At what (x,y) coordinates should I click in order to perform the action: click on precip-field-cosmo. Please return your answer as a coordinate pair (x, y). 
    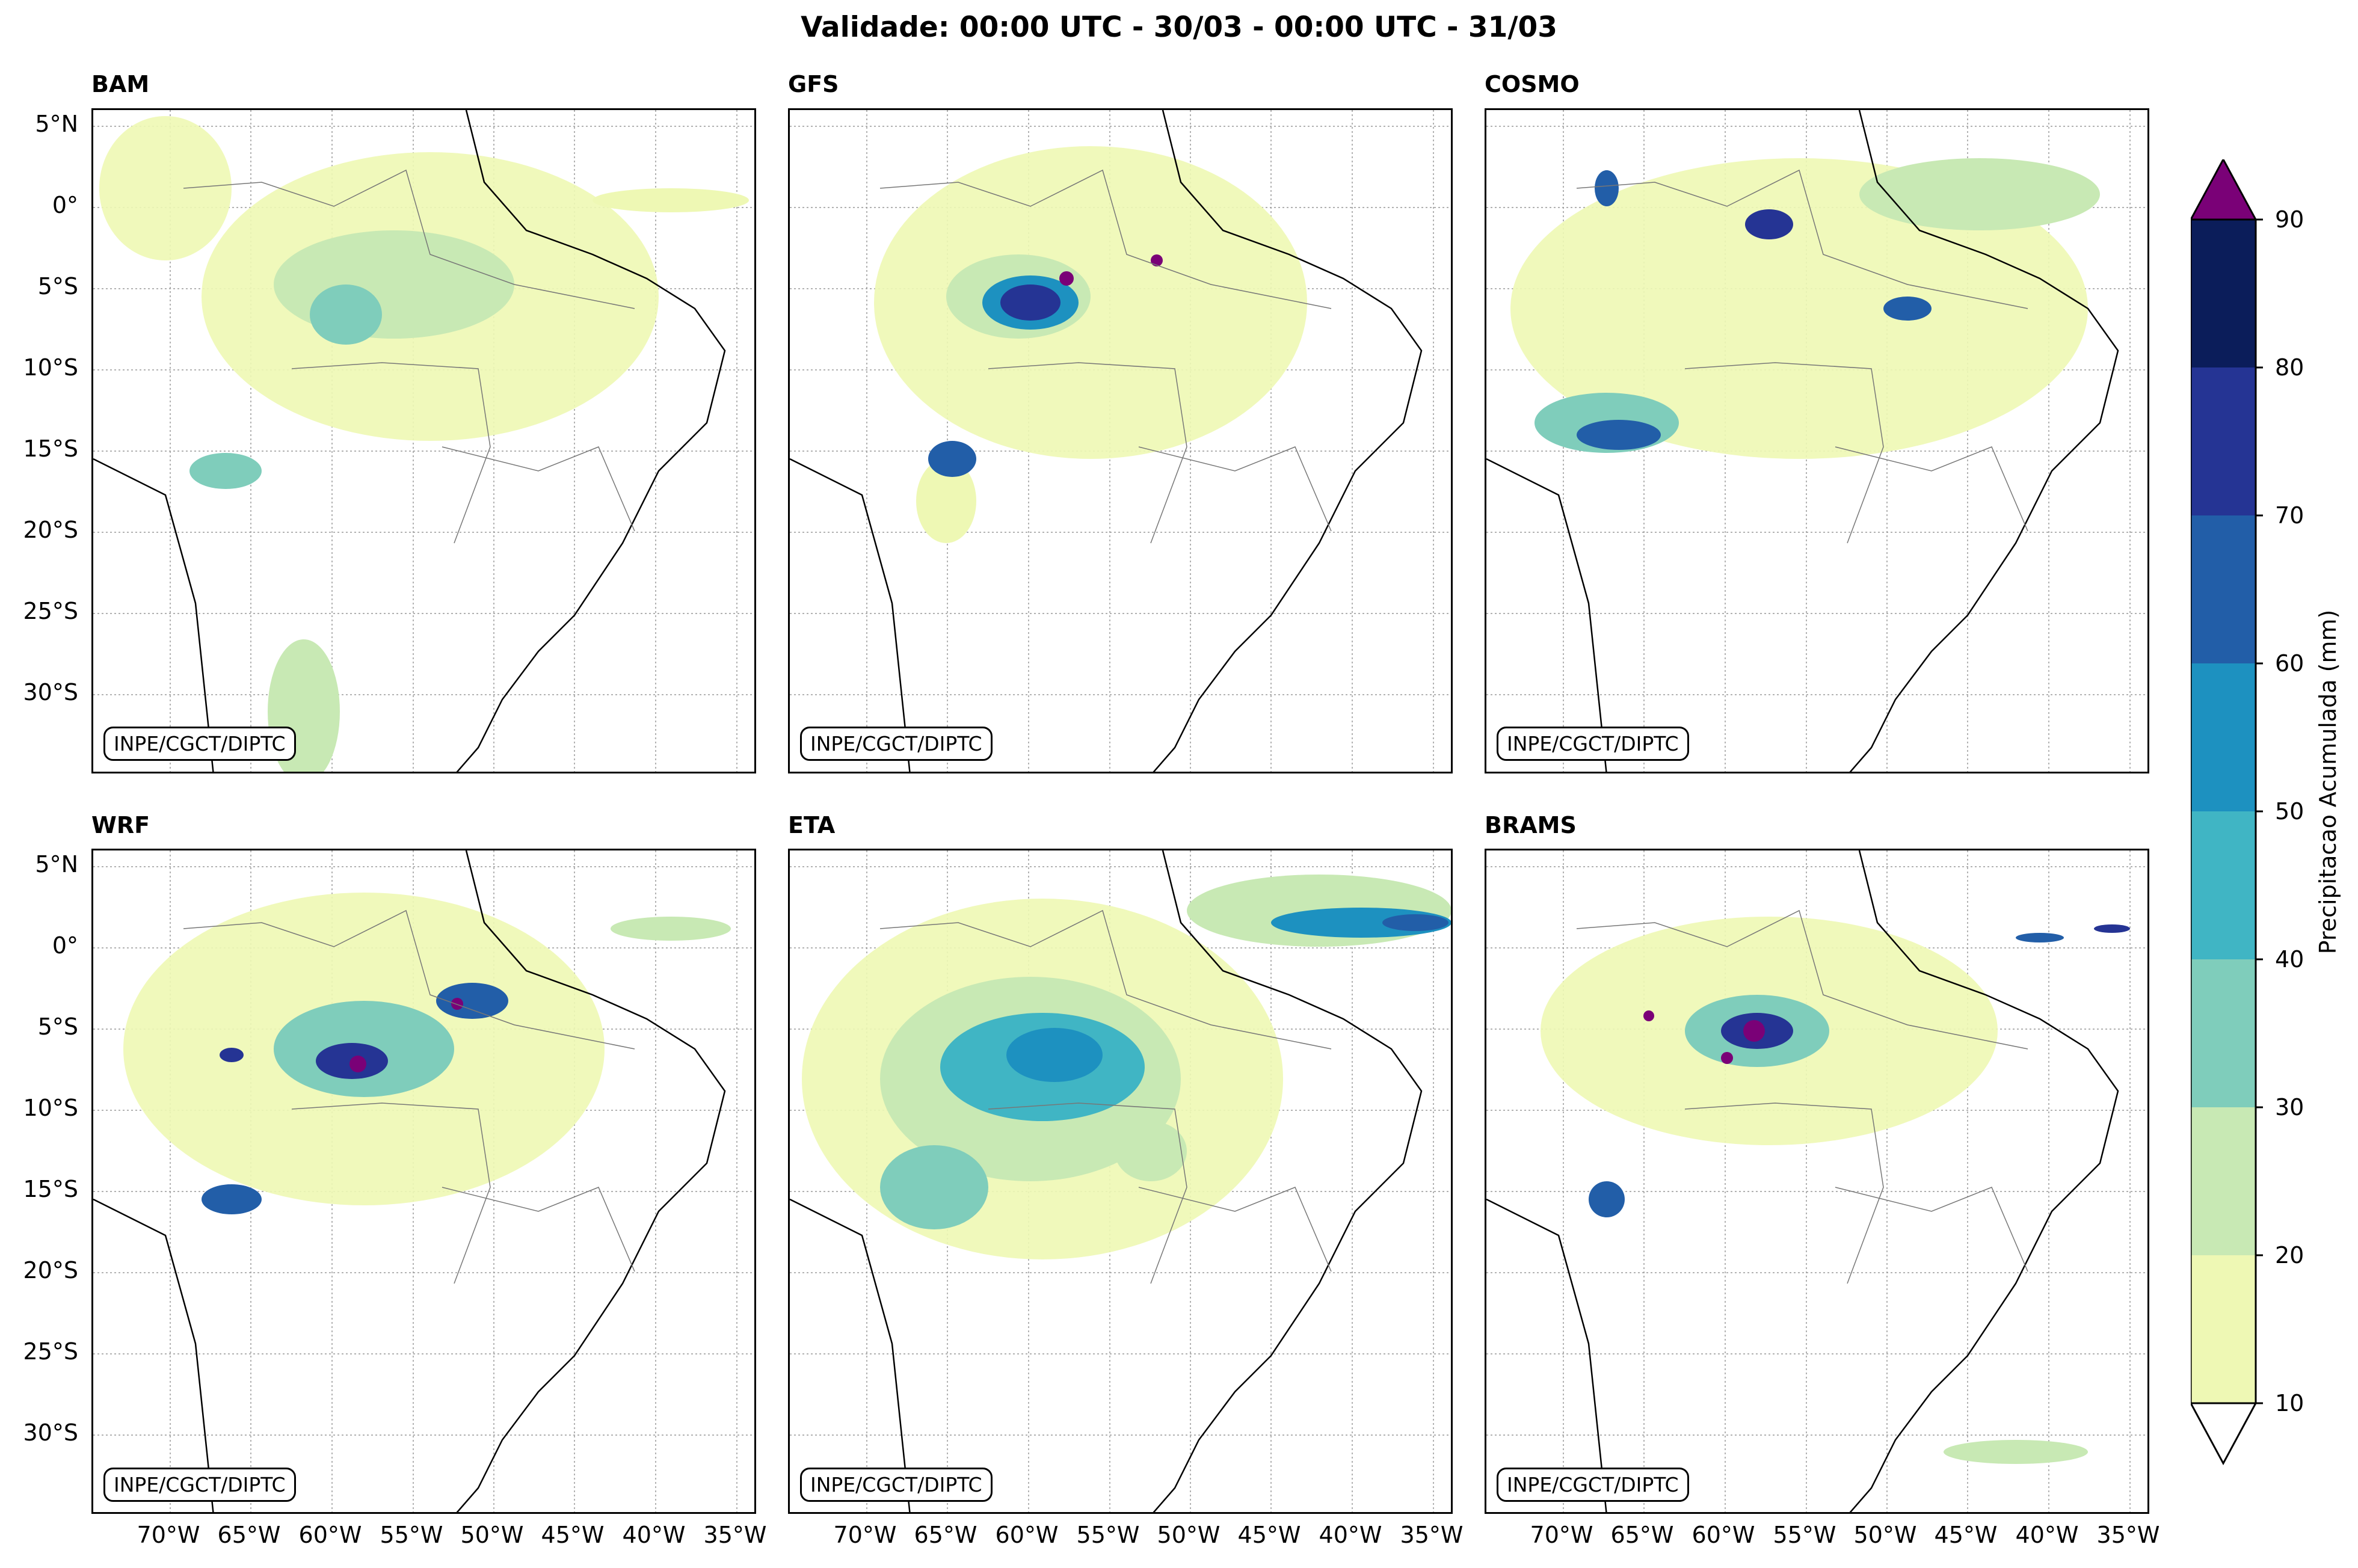
    Looking at the image, I should click on (1805, 308).